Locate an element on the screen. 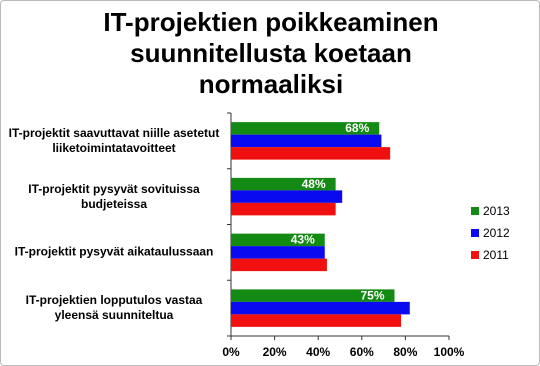  value-label: 68% is located at coordinates (357, 128).